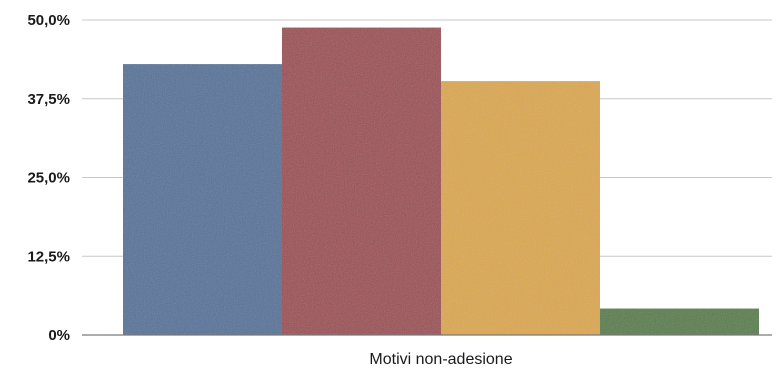 The width and height of the screenshot is (779, 372). Describe the element at coordinates (440, 359) in the screenshot. I see `x-axis-label: Motivi non-adesione` at that location.